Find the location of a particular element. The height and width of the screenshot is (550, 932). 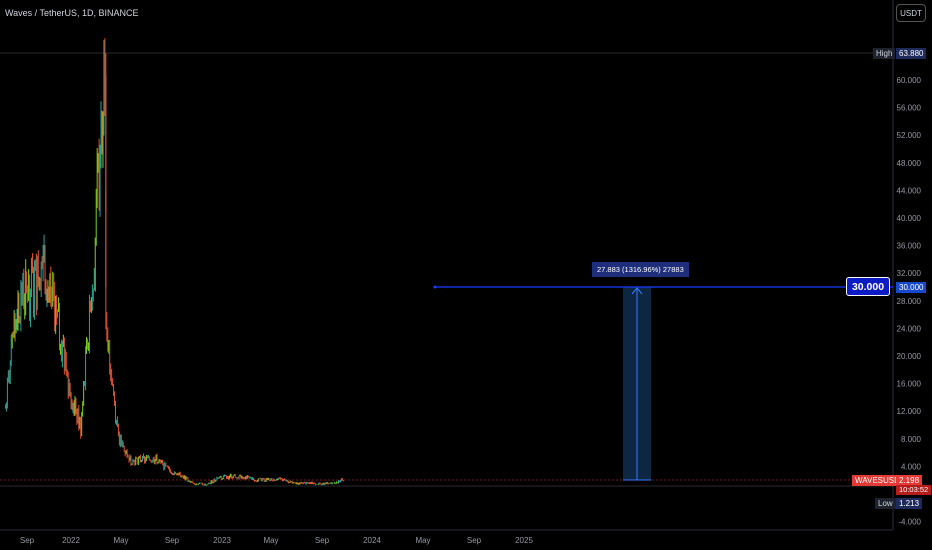

chart-title: Waves / TetherUS, 1D, BINANCE is located at coordinates (72, 13).